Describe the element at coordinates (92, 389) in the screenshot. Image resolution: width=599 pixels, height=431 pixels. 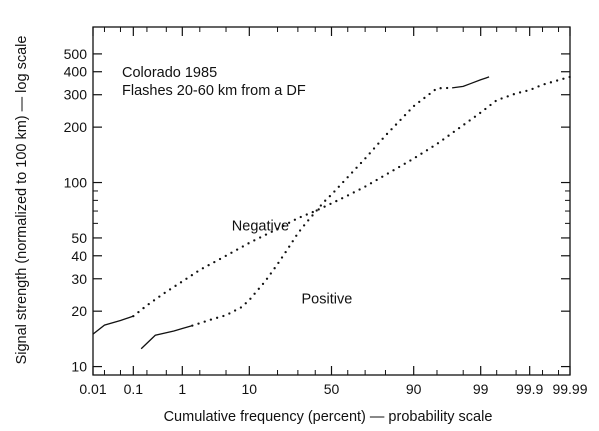
I see `x-tick-label: 0.01` at that location.